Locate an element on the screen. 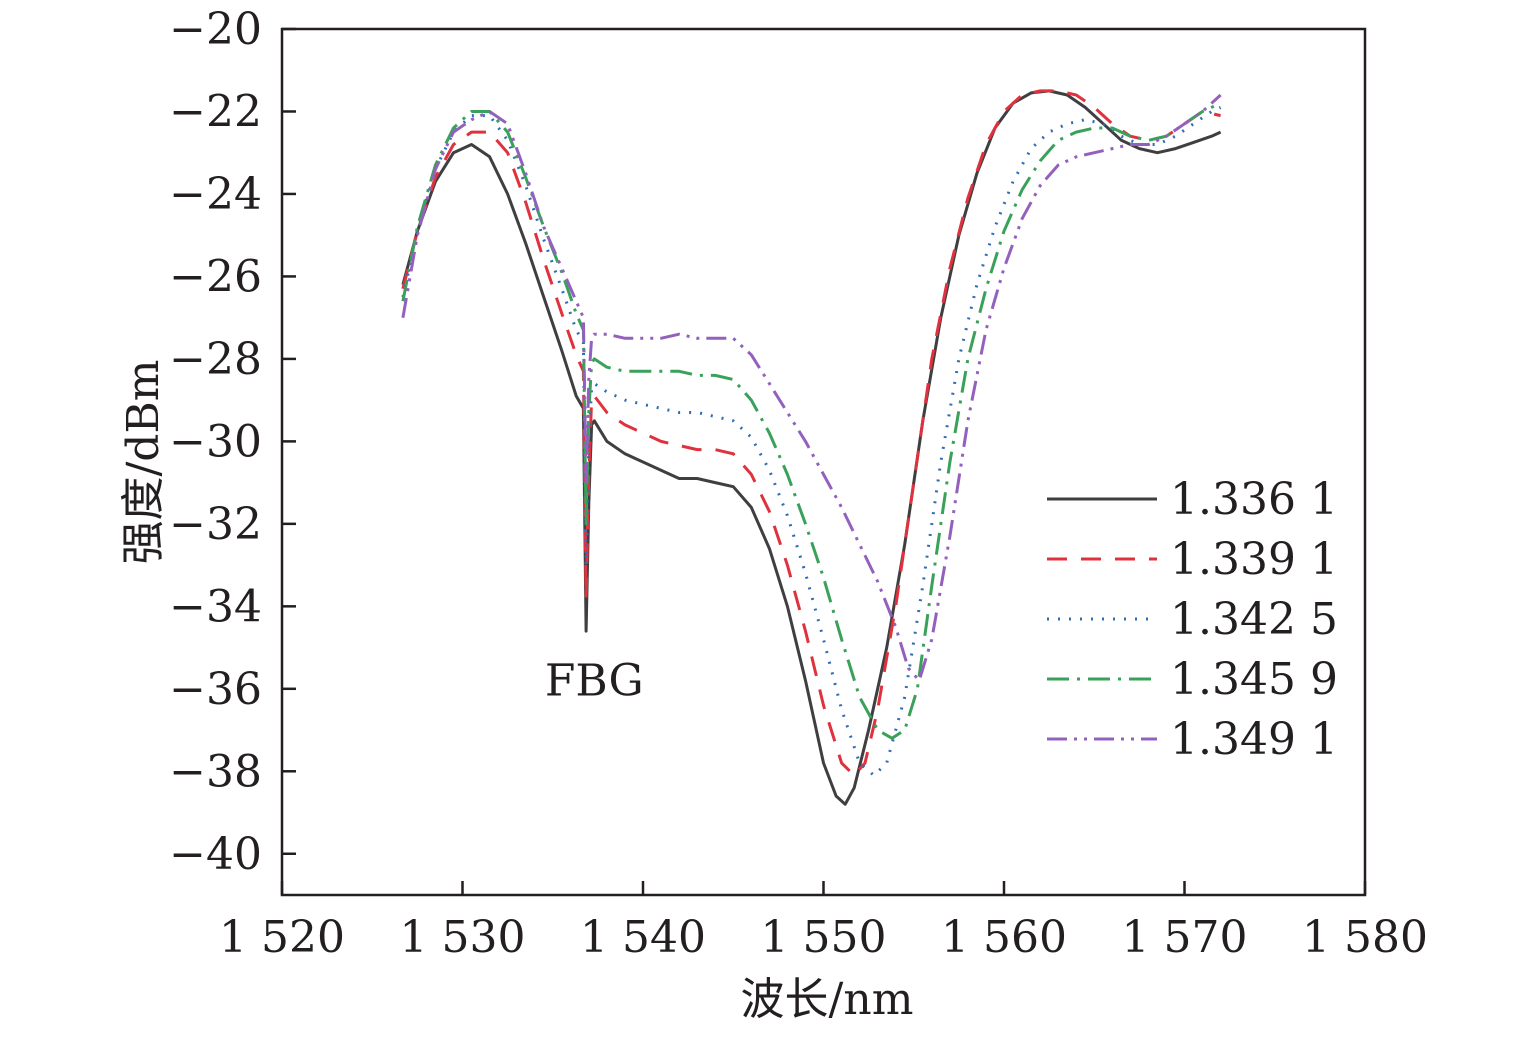  legend-label: 1.339 1 is located at coordinates (1254, 559).